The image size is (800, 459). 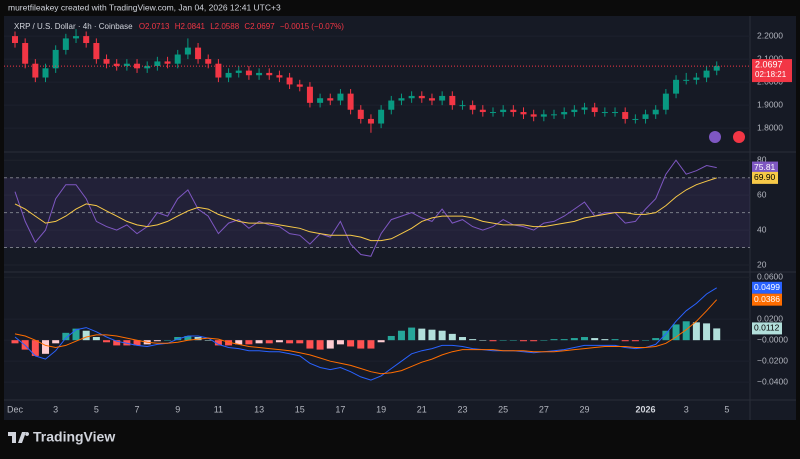 I want to click on brand-logo, so click(x=19, y=437).